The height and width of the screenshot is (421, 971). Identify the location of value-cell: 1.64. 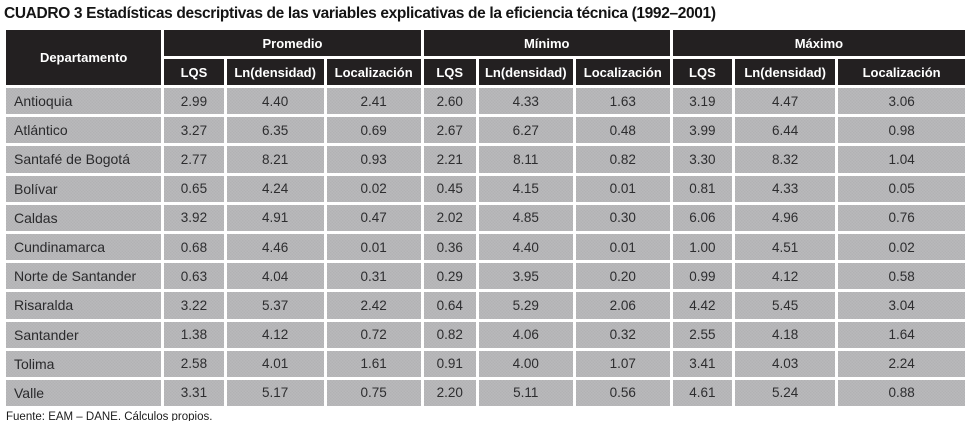
(901, 334).